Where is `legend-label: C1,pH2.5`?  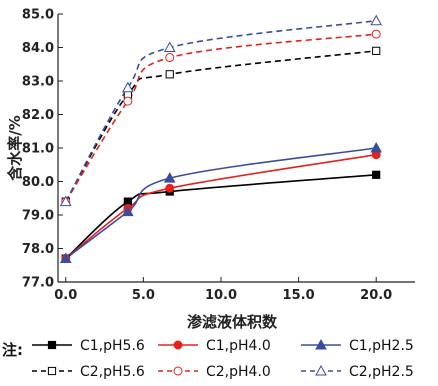 legend-label: C1,pH2.5 is located at coordinates (381, 346).